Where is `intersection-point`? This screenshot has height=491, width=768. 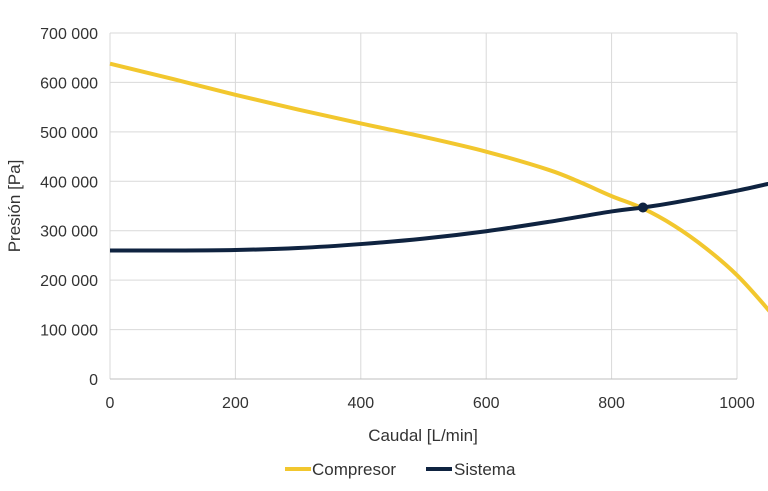
intersection-point is located at coordinates (642, 207).